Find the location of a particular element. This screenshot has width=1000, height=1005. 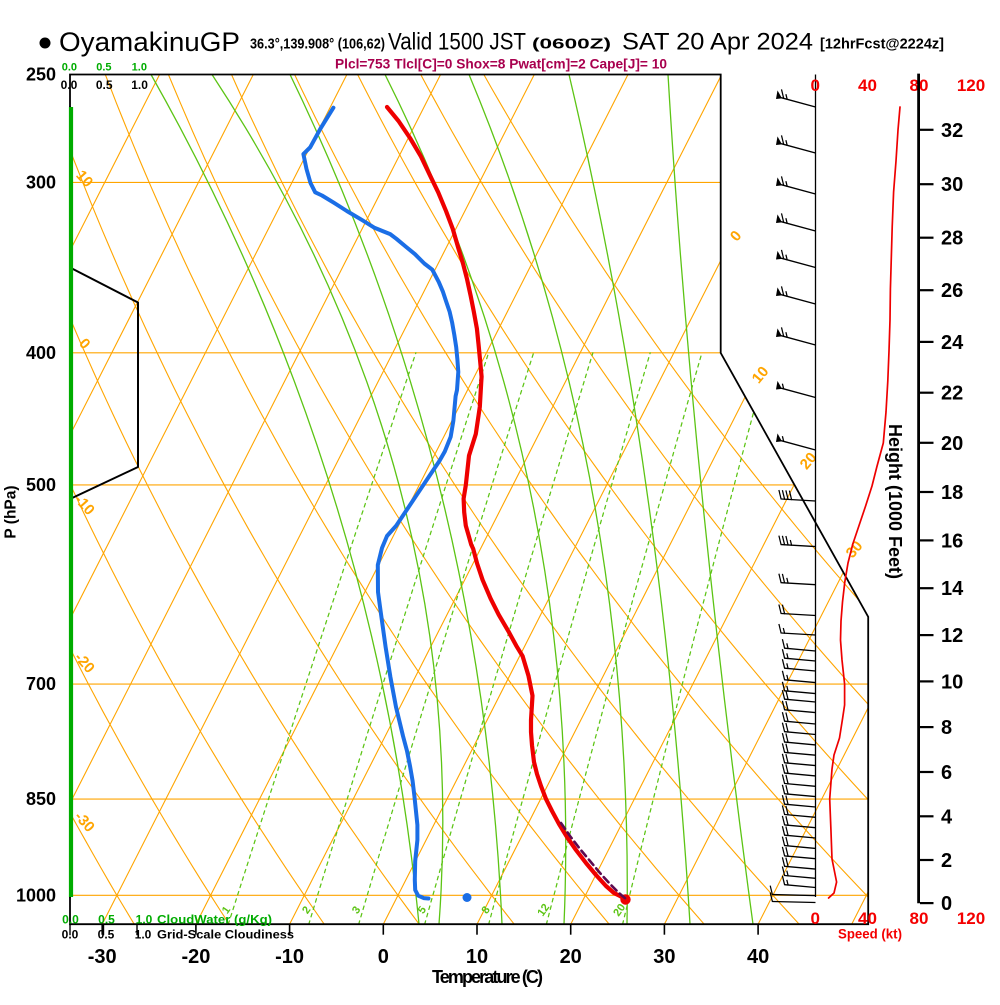

svg-text: (0600Z) is located at coordinates (571, 44).